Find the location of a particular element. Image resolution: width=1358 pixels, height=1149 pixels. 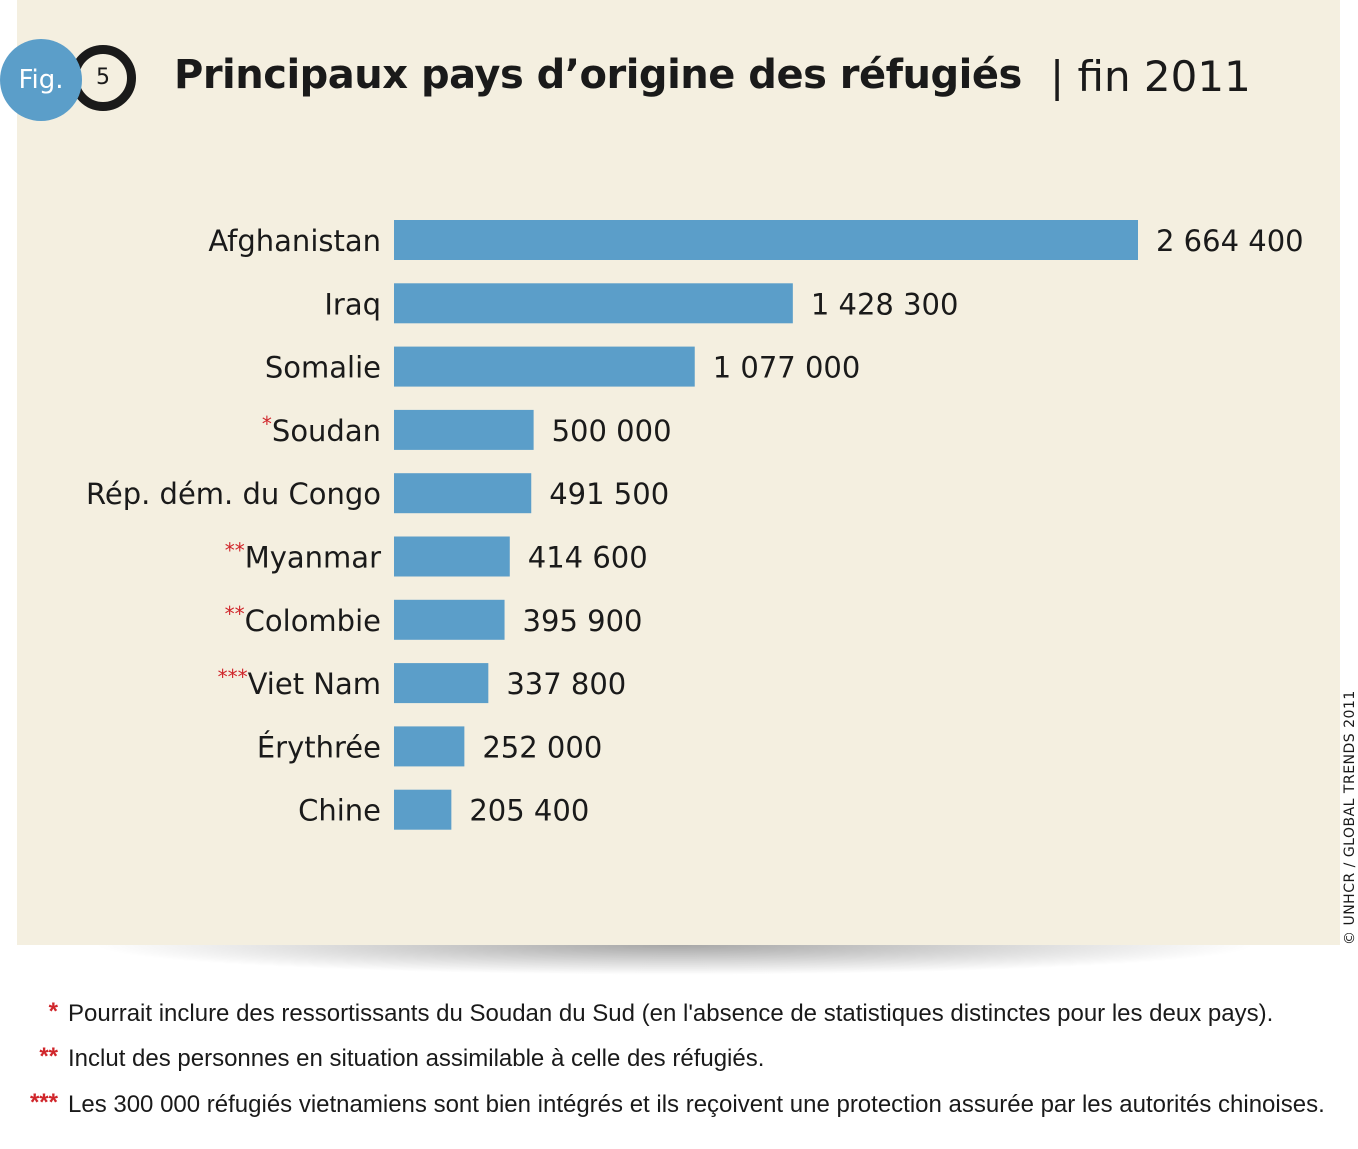

value-label: 1 077 000 is located at coordinates (787, 368).